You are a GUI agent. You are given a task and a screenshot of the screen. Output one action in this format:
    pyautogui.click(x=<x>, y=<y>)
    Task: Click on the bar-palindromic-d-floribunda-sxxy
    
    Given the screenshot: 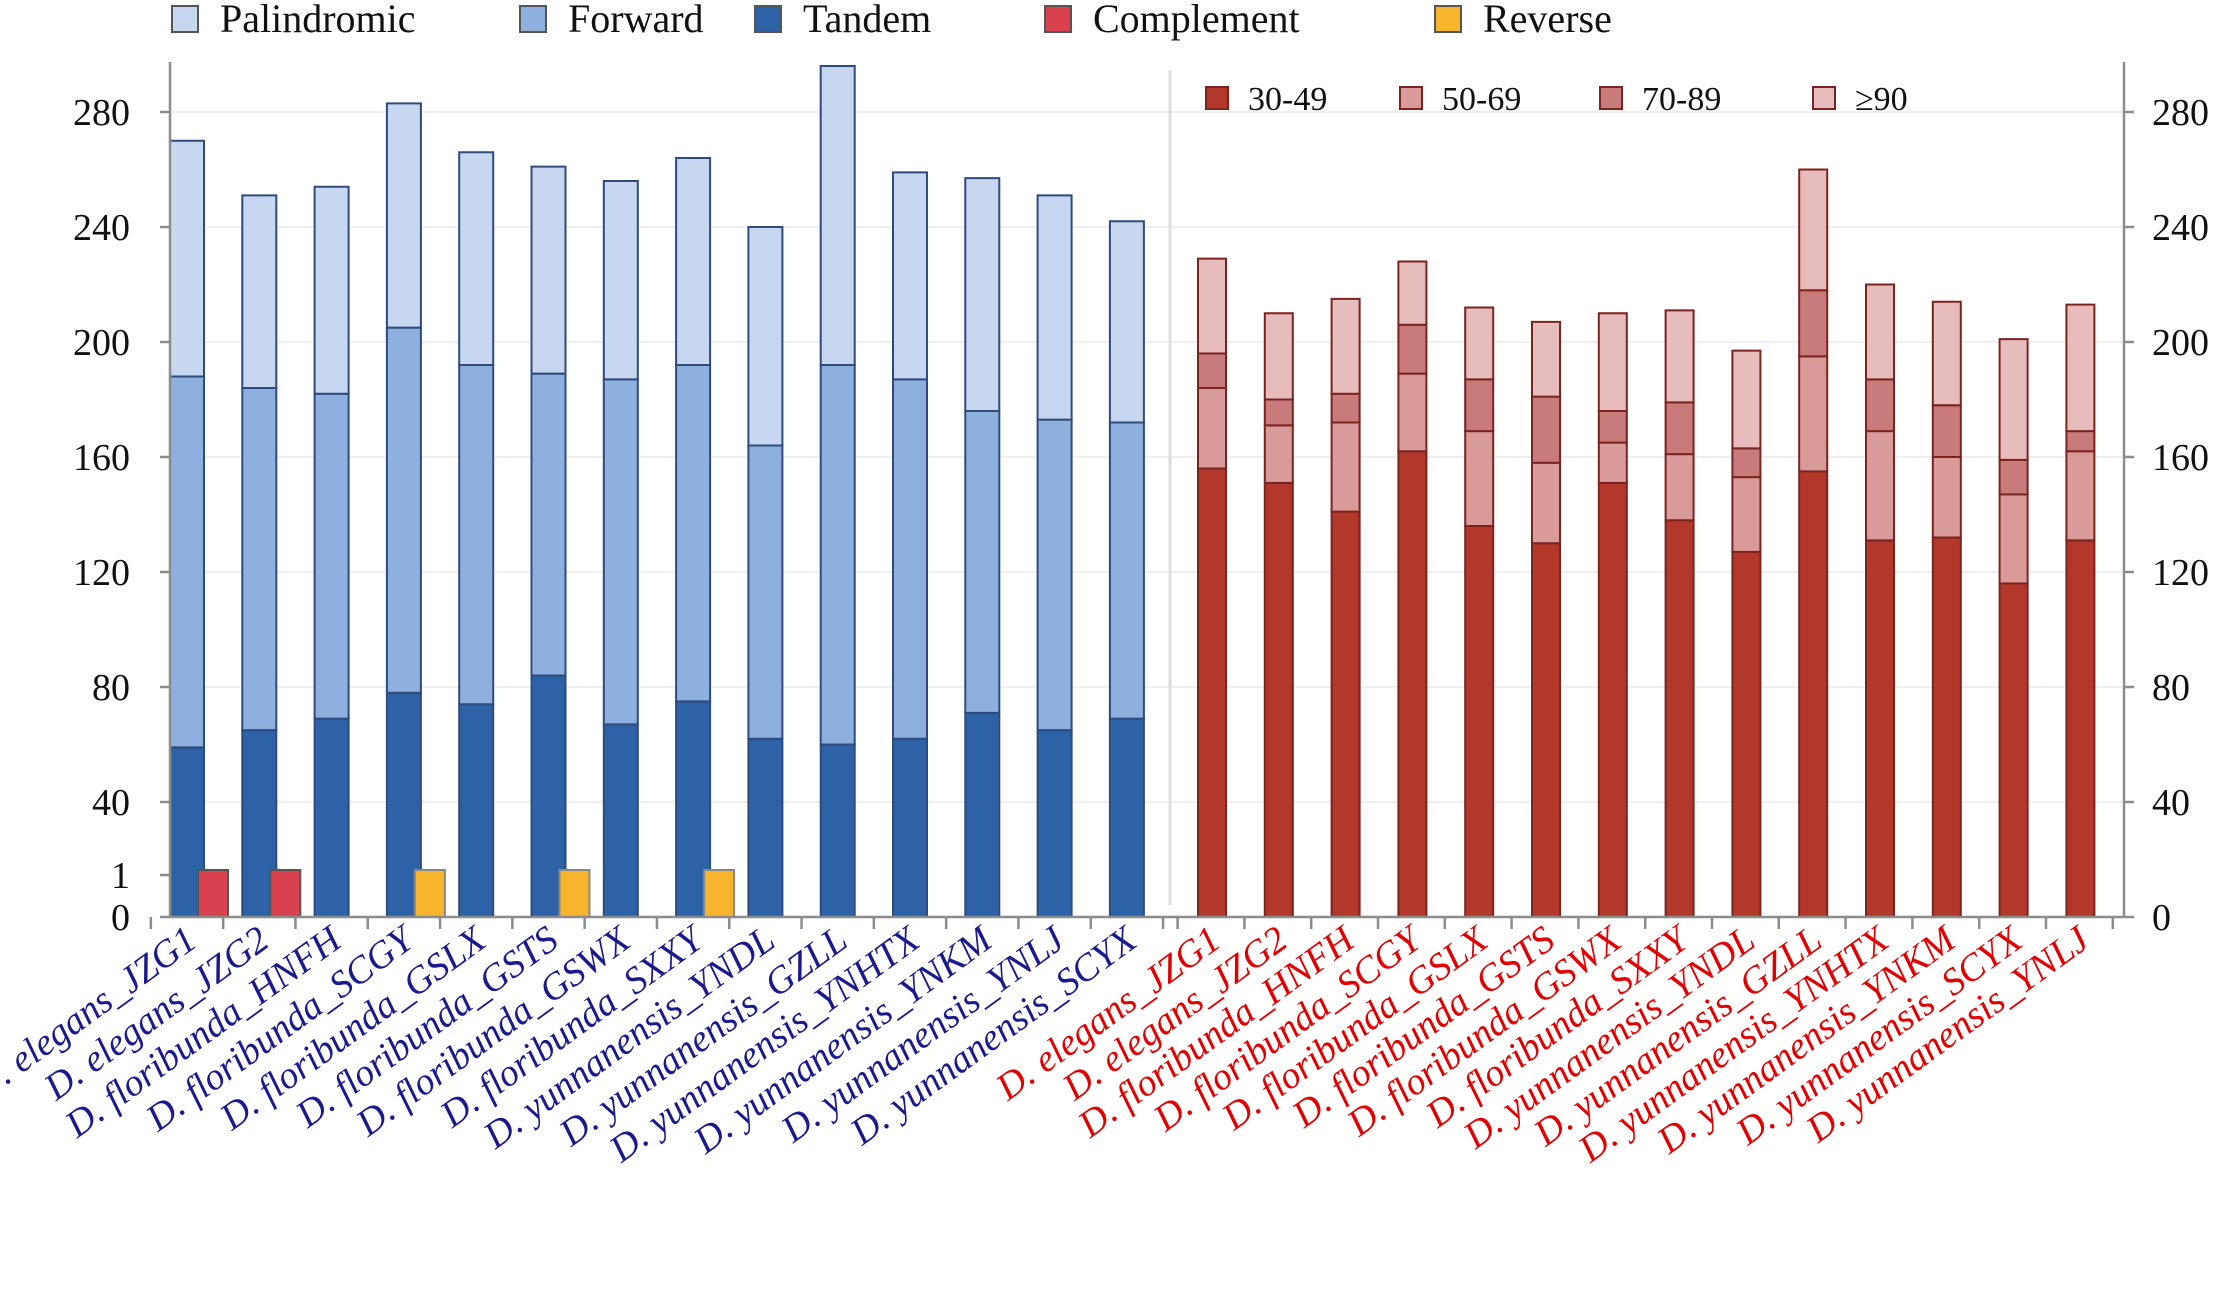 What is the action you would take?
    pyautogui.click(x=693, y=261)
    